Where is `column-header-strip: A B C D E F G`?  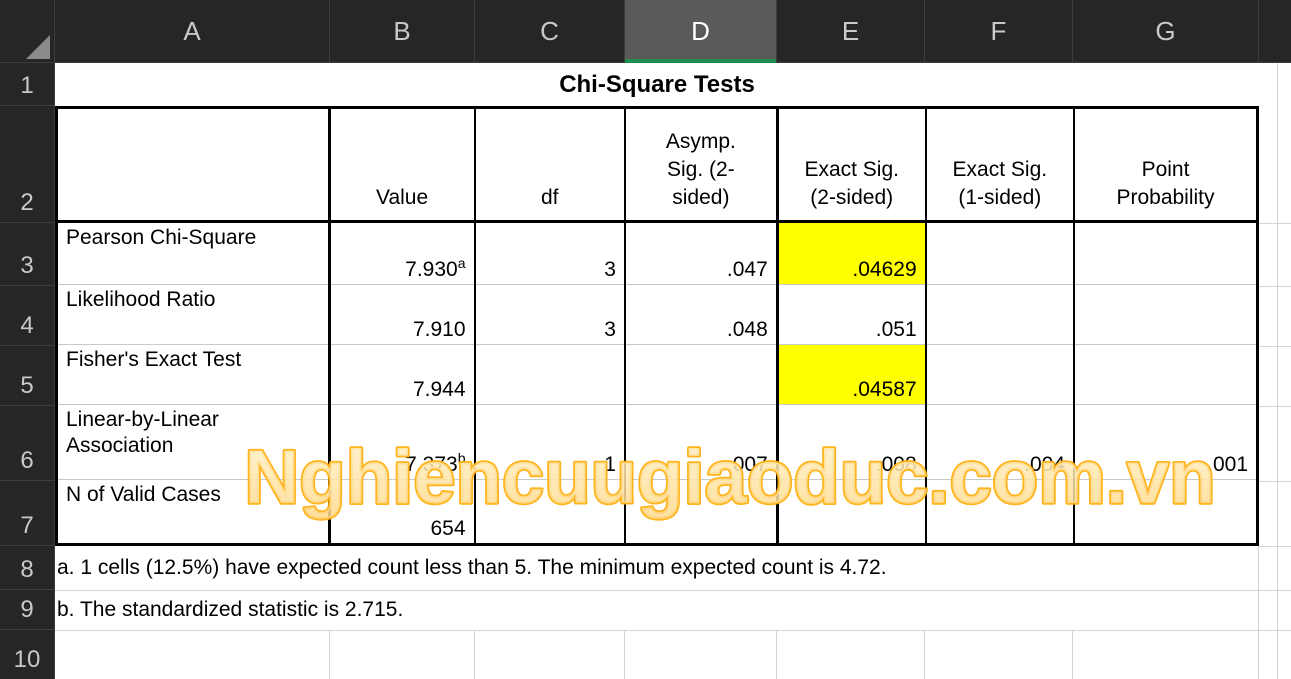 column-header-strip: A B C D E F G is located at coordinates (645, 31).